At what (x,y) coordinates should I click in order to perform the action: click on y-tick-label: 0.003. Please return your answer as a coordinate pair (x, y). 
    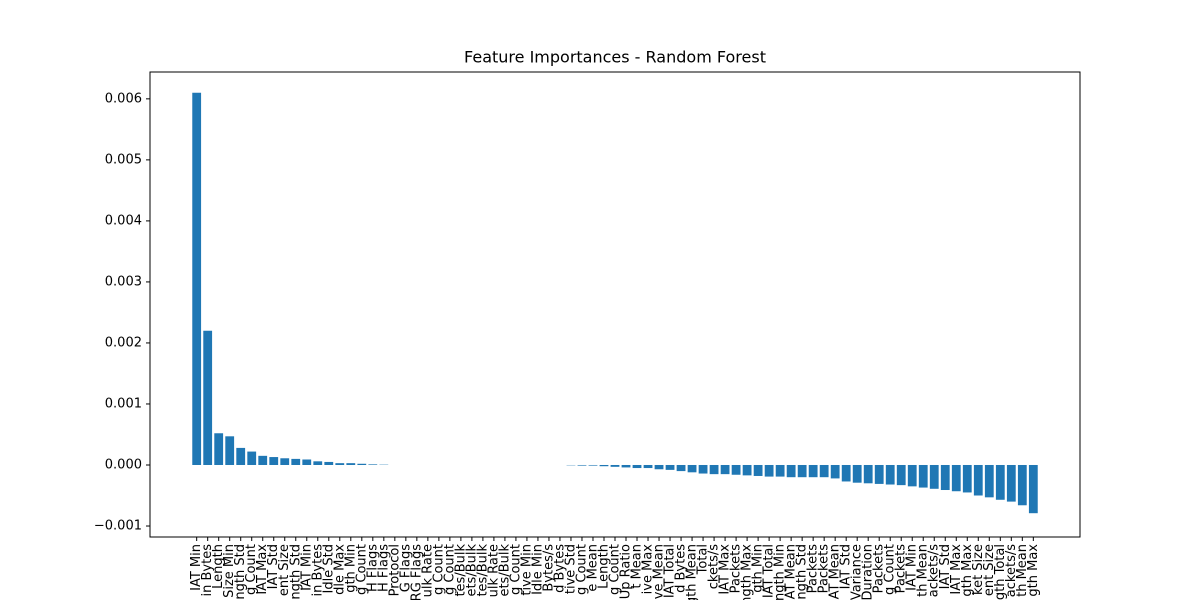
    Looking at the image, I should click on (123, 281).